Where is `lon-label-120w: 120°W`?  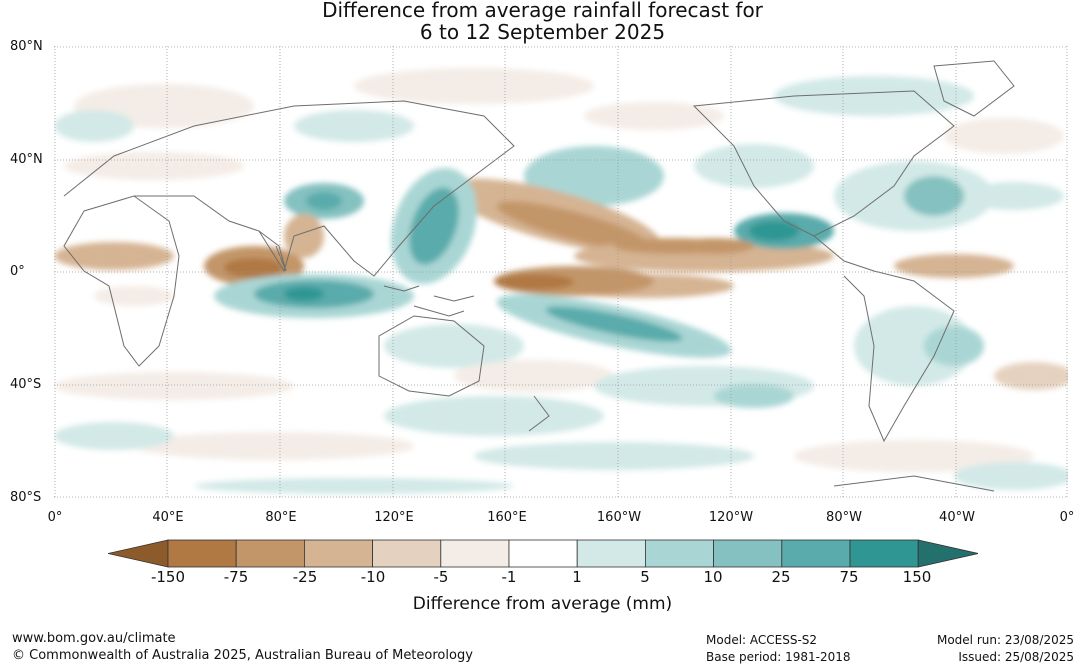
lon-label-120w: 120°W is located at coordinates (731, 517).